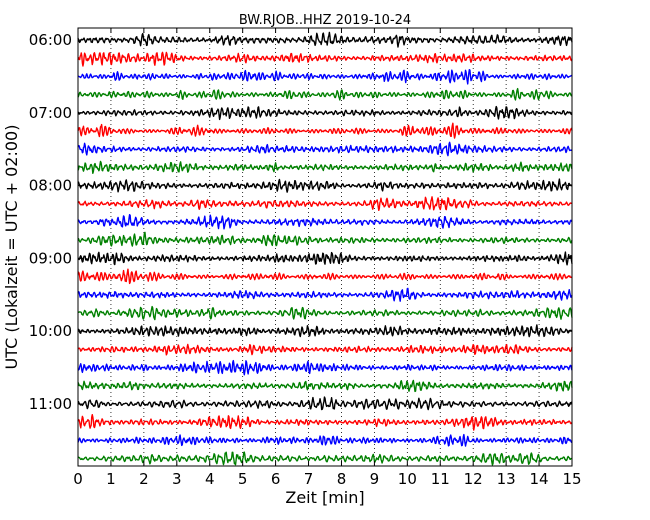  I want to click on x-tick-label: 0, so click(78, 479).